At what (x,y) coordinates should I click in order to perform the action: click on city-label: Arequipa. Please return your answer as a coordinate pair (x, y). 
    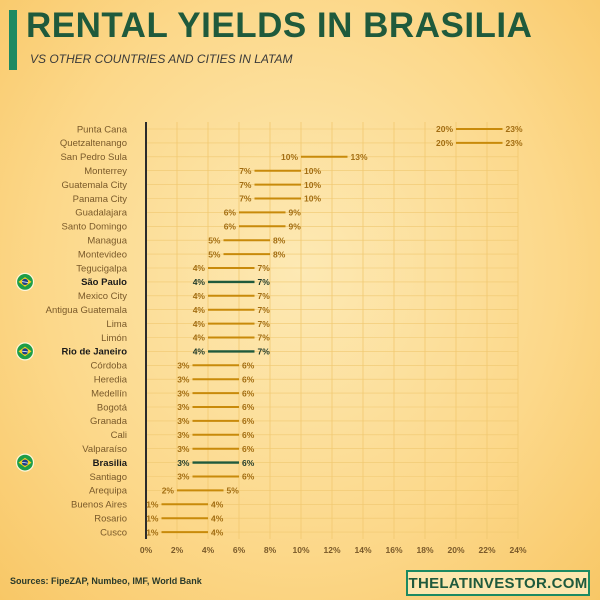
    Looking at the image, I should click on (108, 491).